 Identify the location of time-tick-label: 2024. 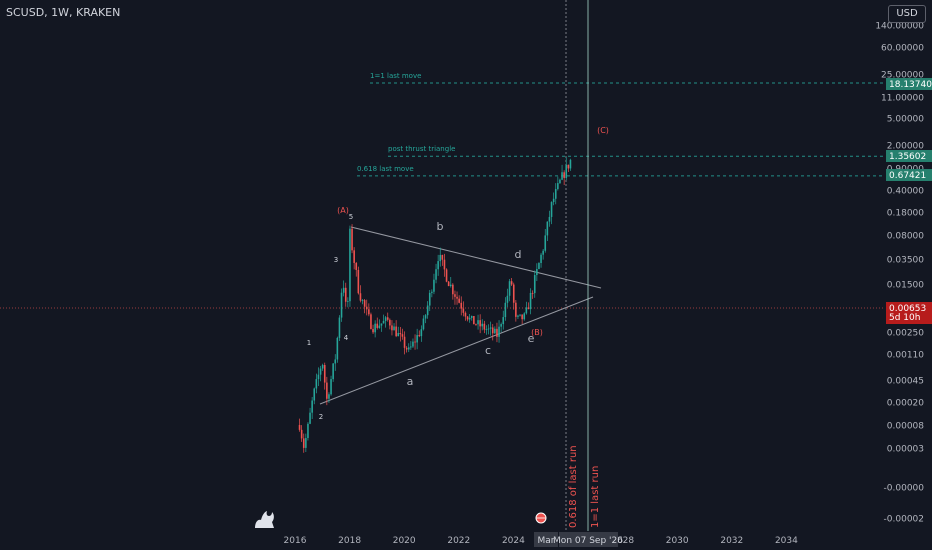
(513, 541).